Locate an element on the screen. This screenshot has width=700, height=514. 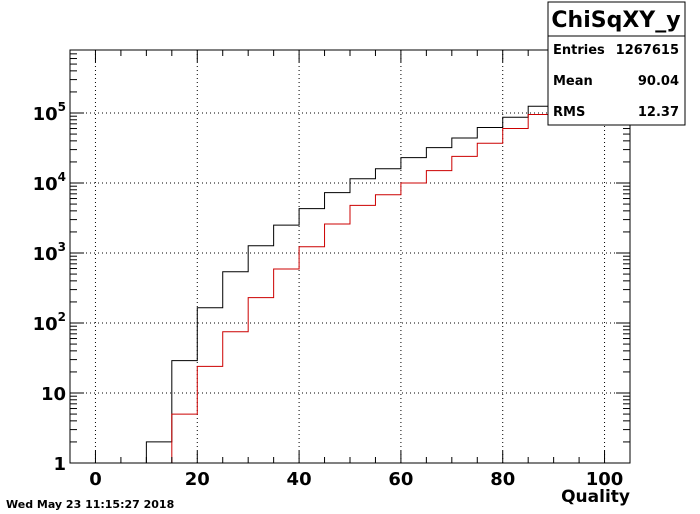
y-tick-label: 10⁴ is located at coordinates (49, 182).